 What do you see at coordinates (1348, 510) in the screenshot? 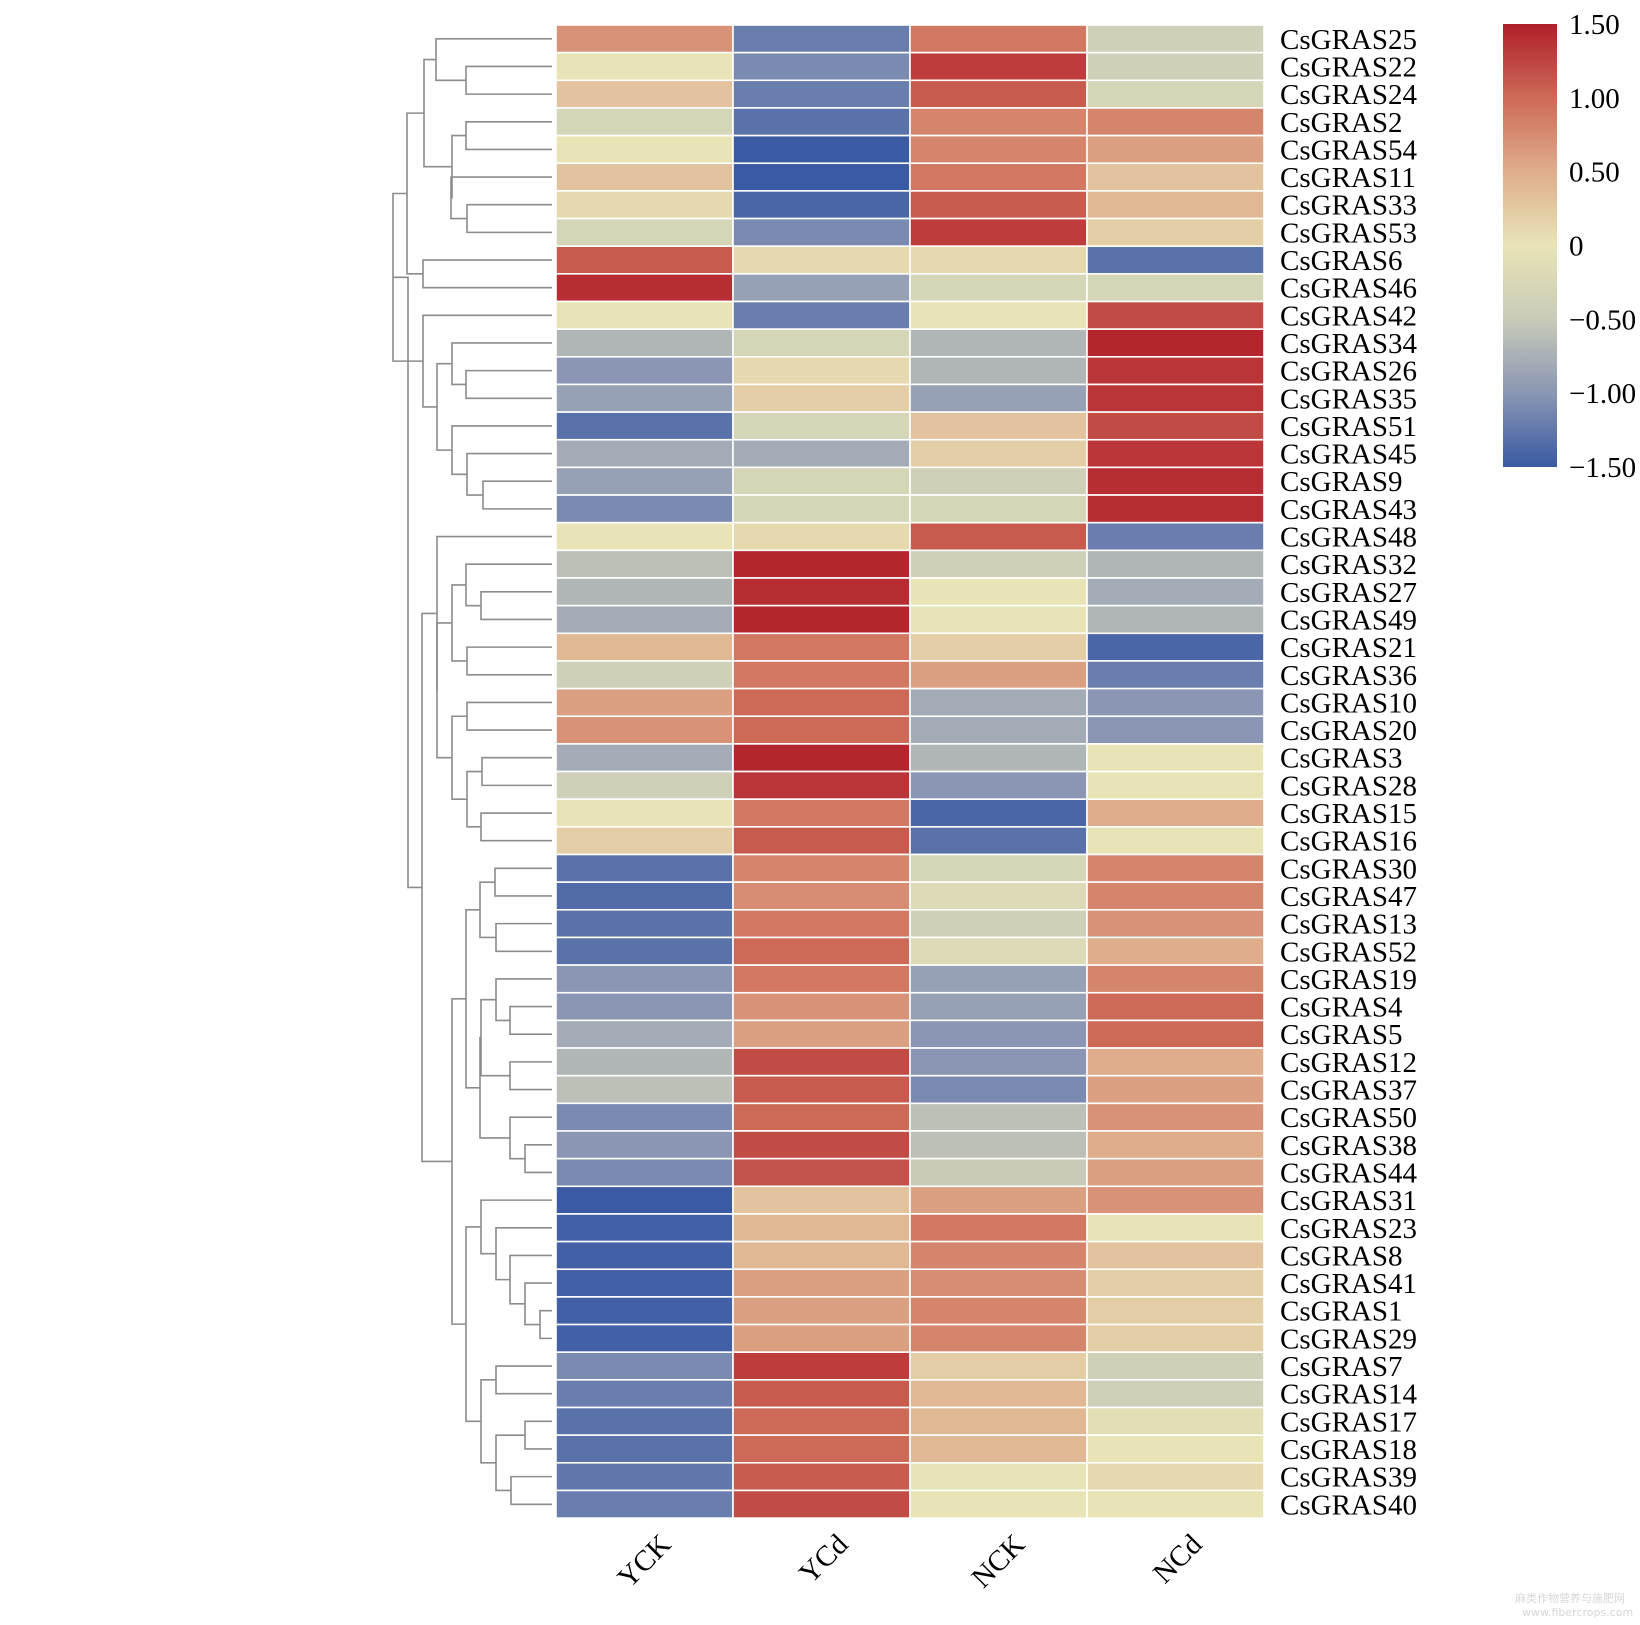
I see `row-label: CsGRAS43` at bounding box center [1348, 510].